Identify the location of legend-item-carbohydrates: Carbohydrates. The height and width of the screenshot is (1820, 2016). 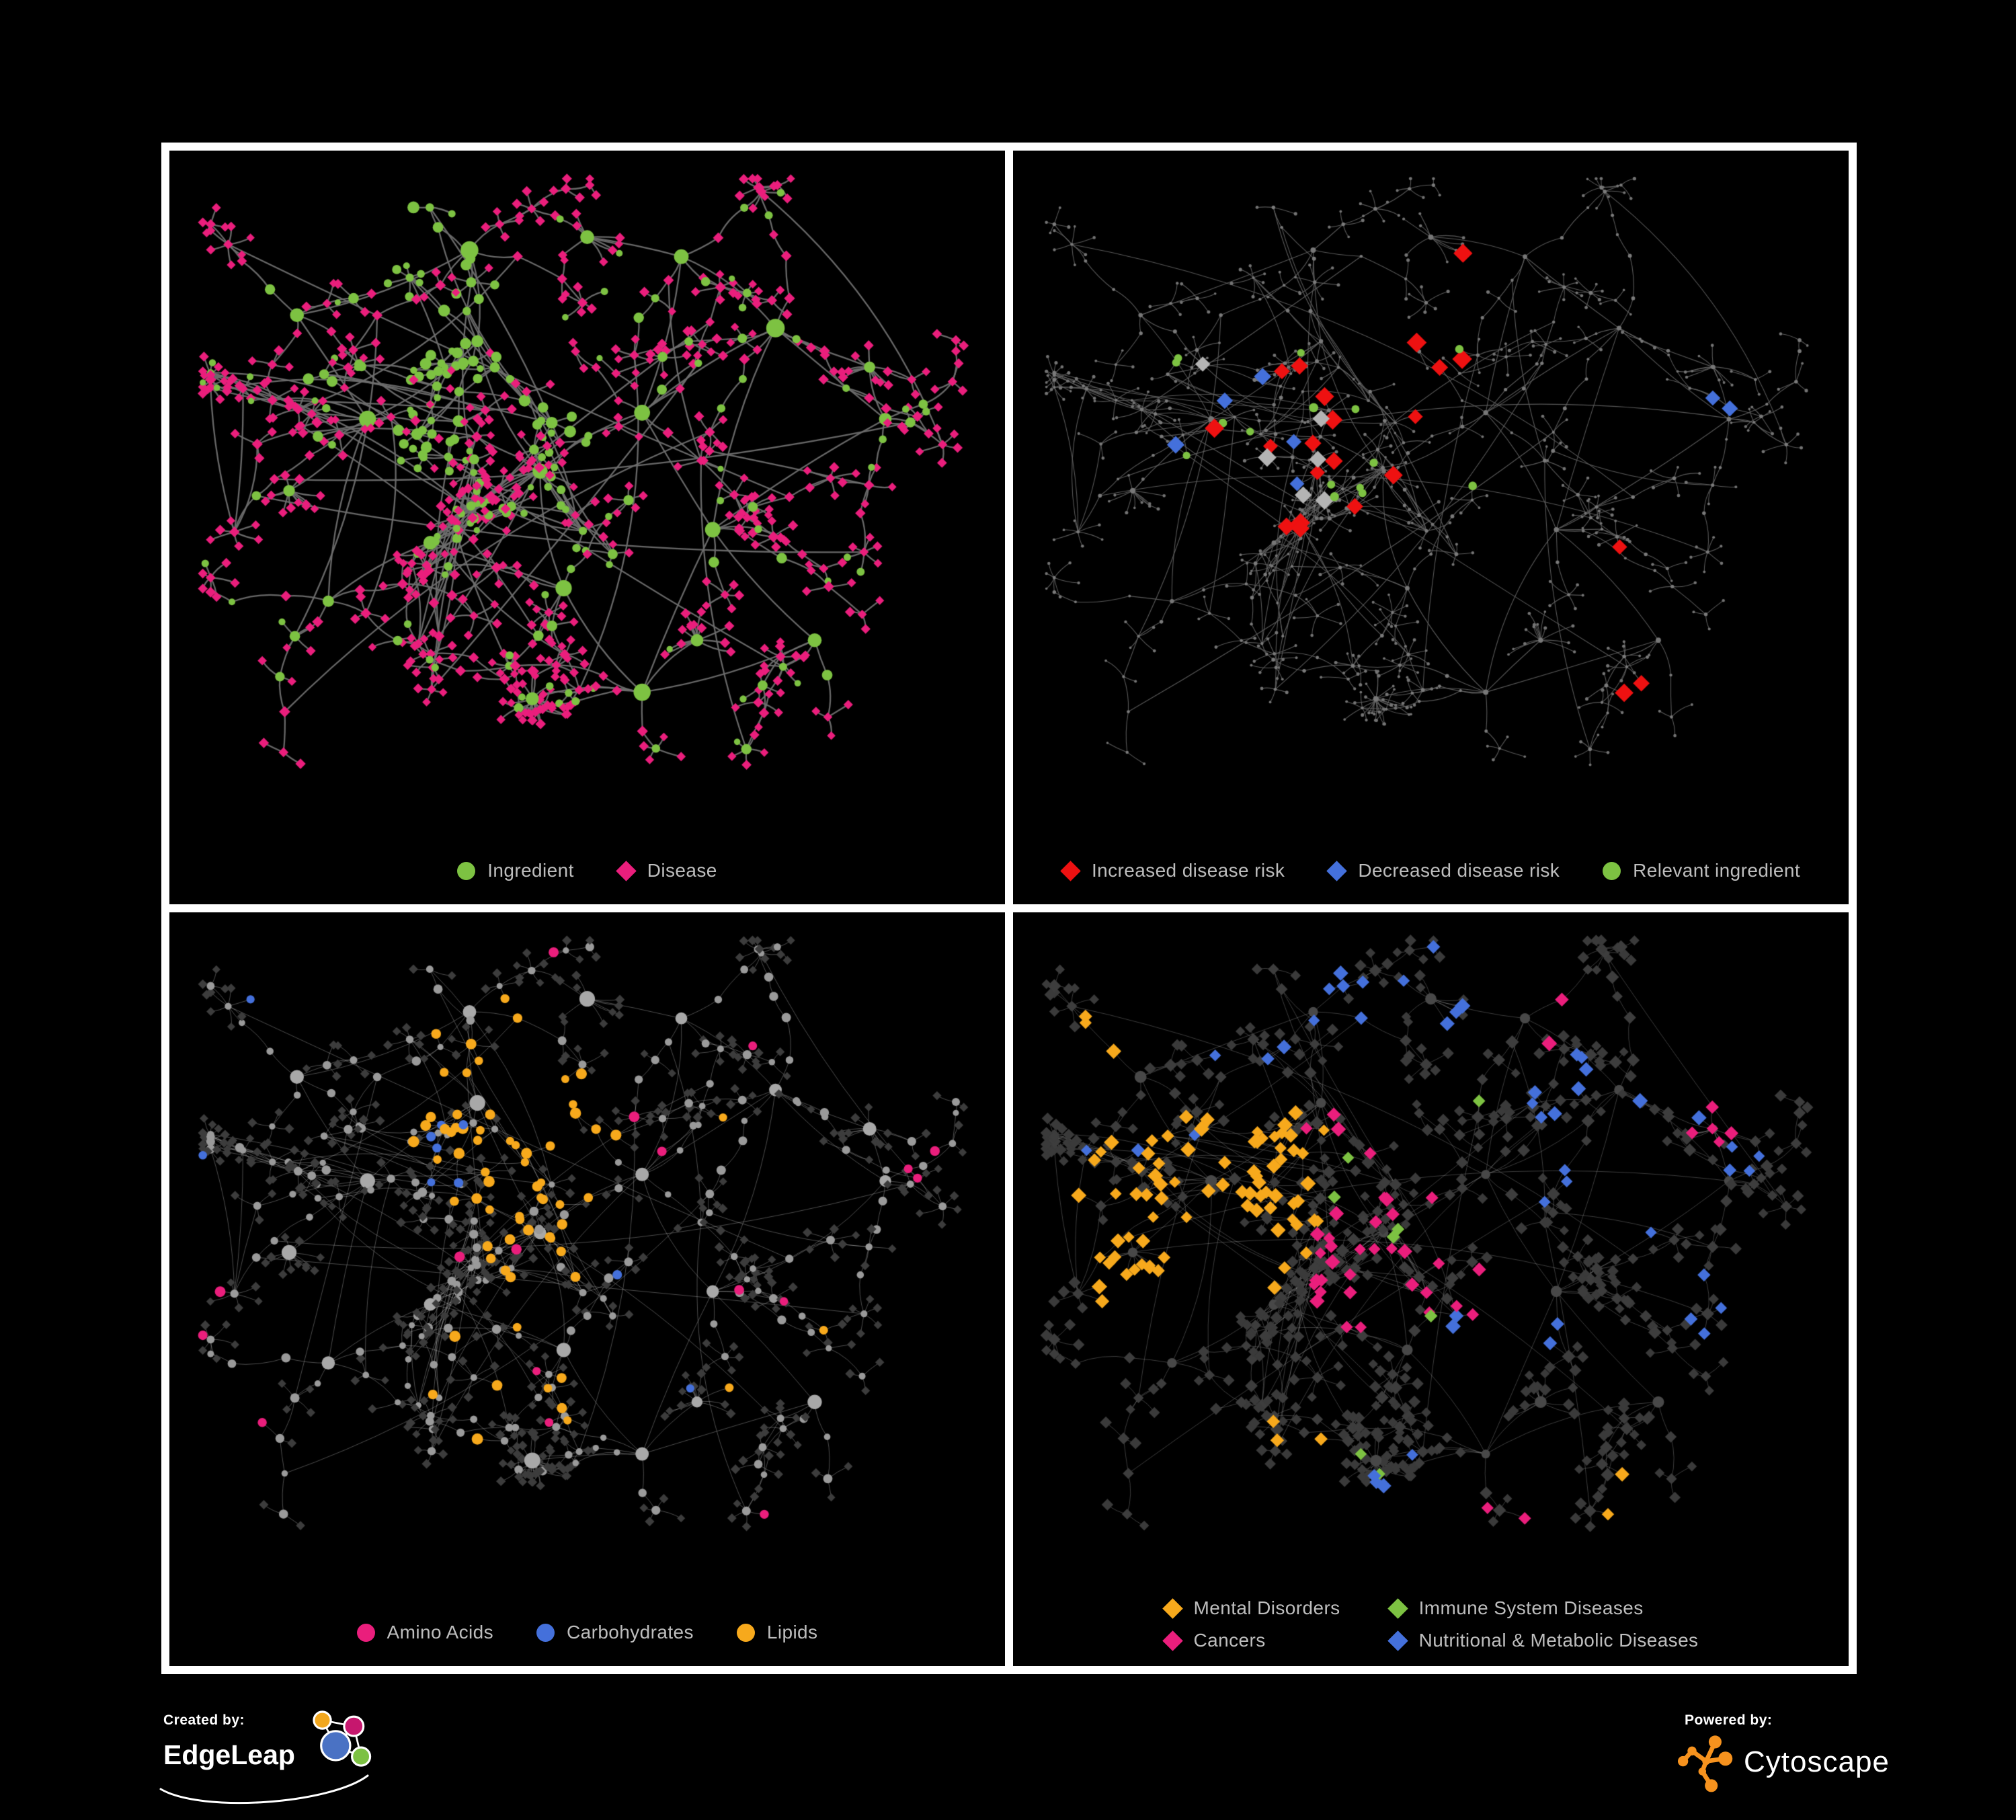
(615, 1632).